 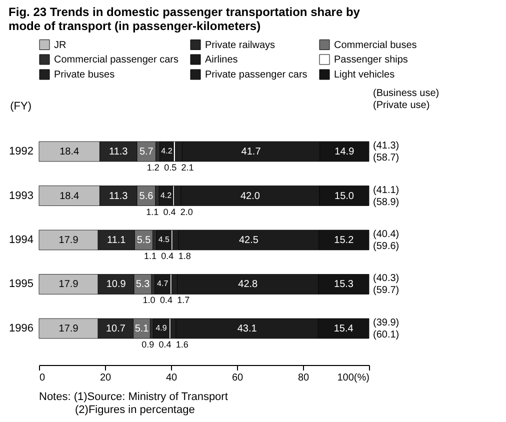 What do you see at coordinates (386, 190) in the screenshot?
I see `text: (41.1)` at bounding box center [386, 190].